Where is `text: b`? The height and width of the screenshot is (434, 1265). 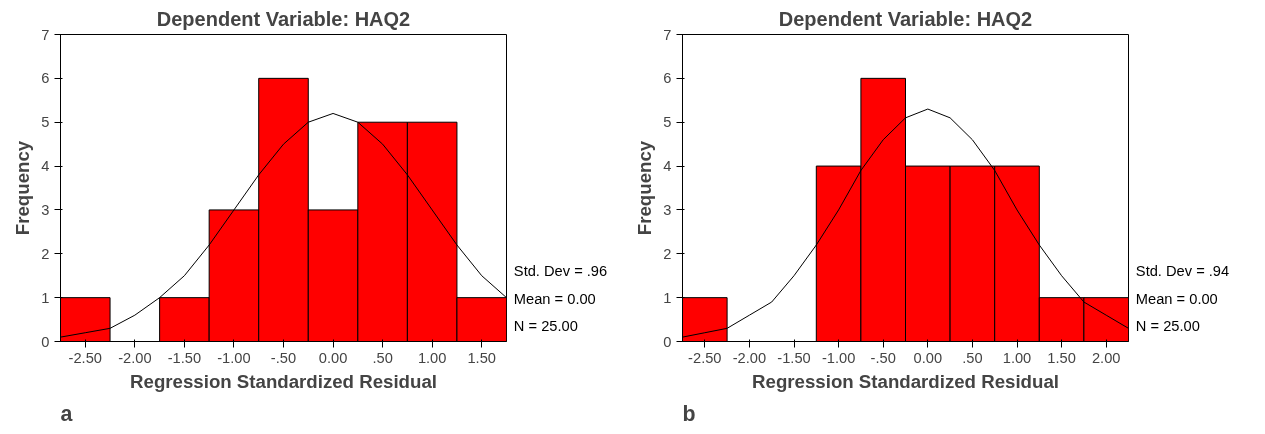 text: b is located at coordinates (689, 413).